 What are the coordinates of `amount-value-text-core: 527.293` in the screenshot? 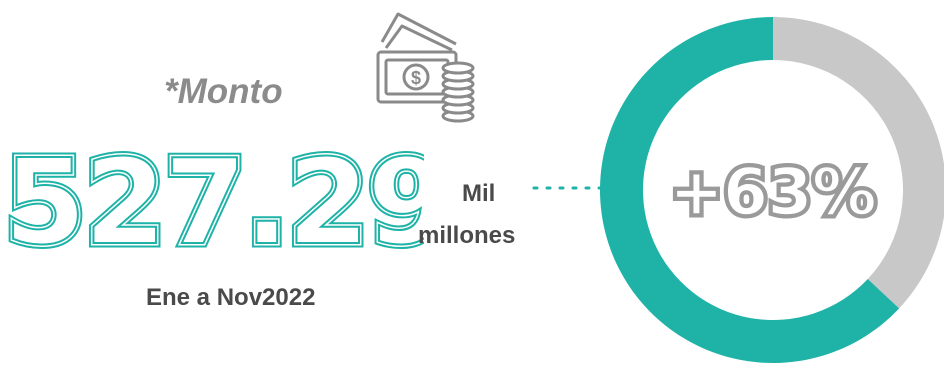 It's located at (214, 197).